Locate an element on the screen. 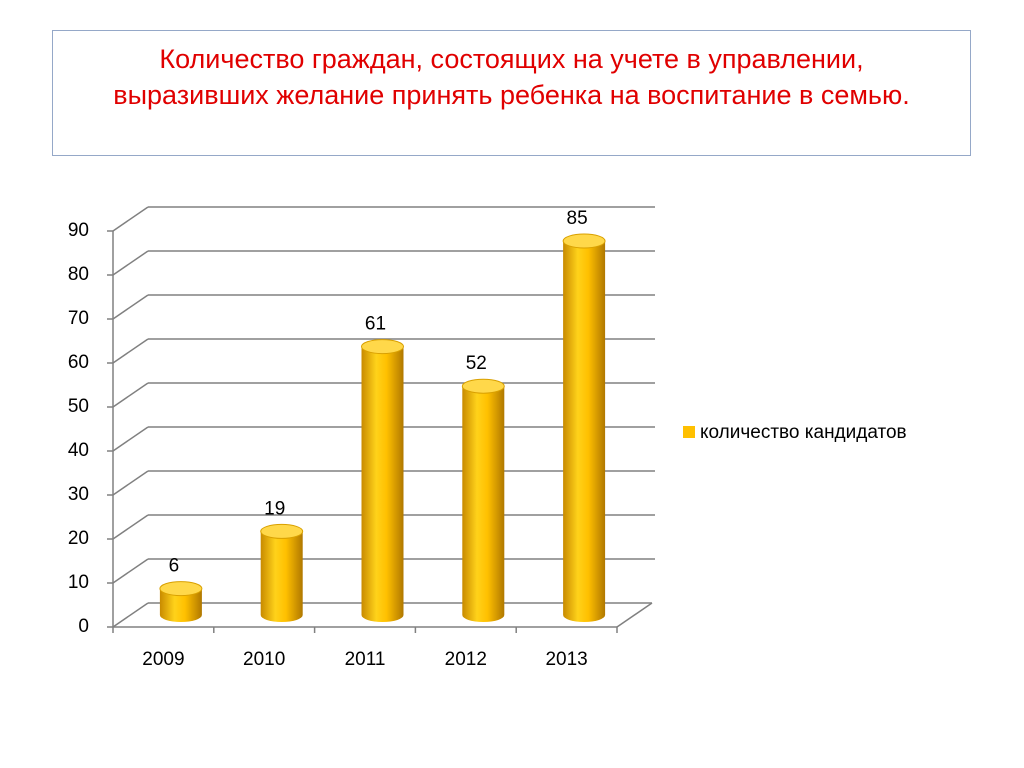  x-tick-label: 2013 is located at coordinates (566, 659).